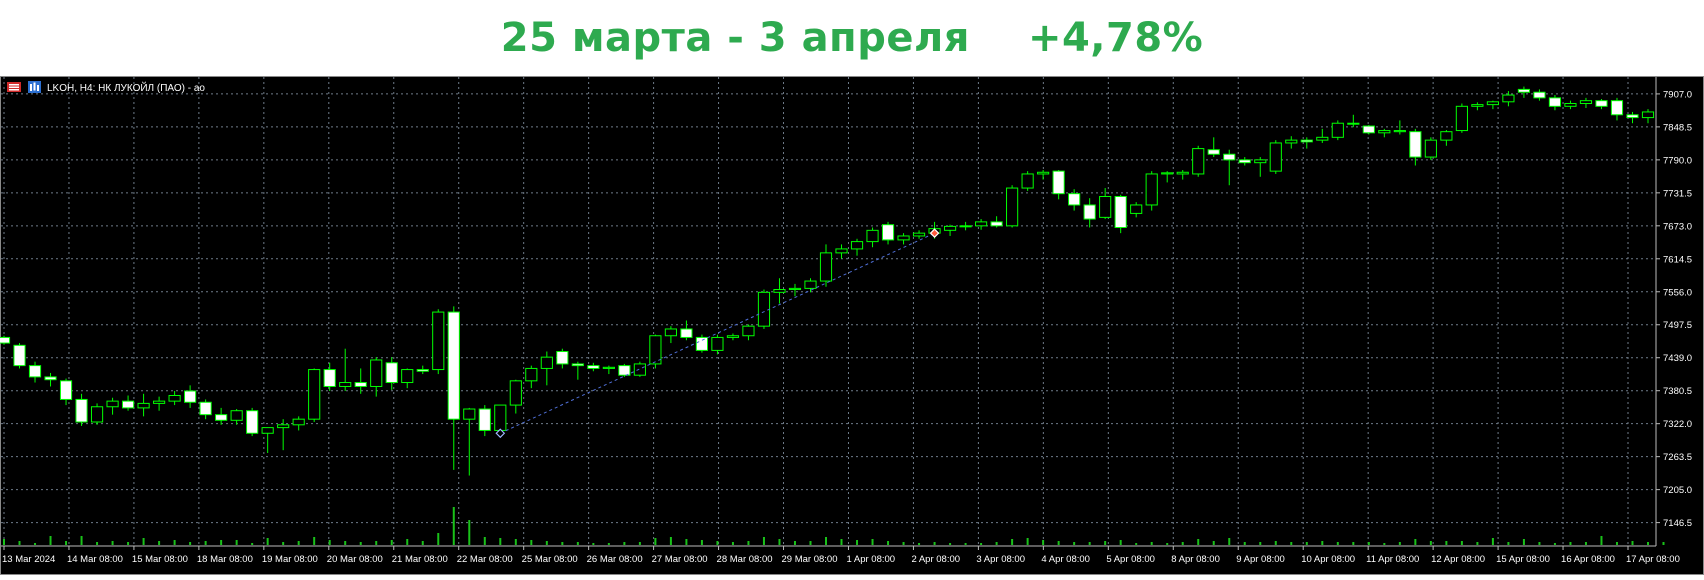 The height and width of the screenshot is (580, 1704). What do you see at coordinates (1677, 391) in the screenshot?
I see `price-tick-label: 7380.5` at bounding box center [1677, 391].